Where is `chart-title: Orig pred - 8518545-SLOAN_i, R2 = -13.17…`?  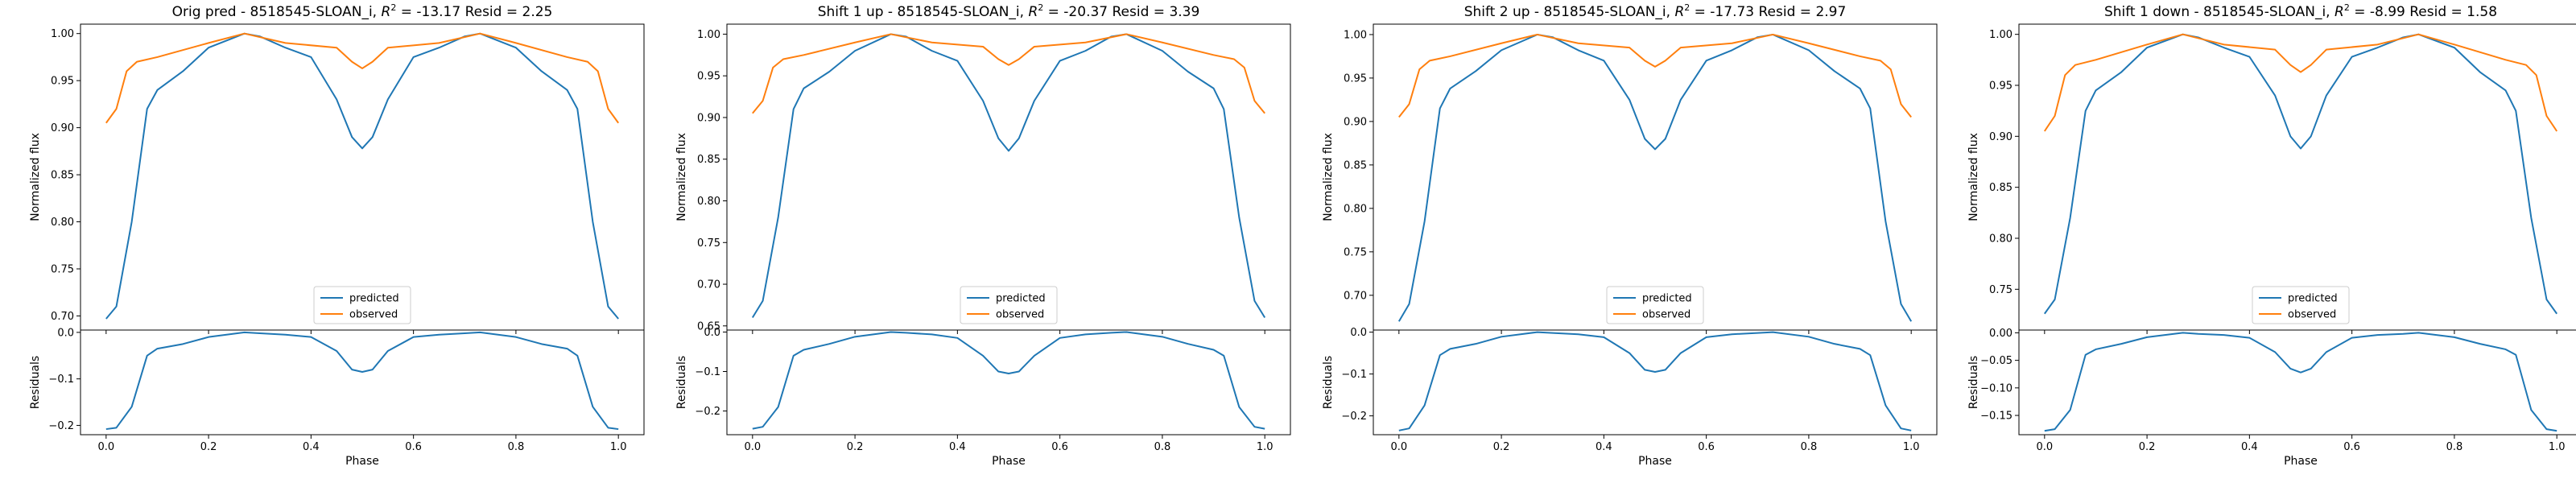 chart-title: Orig pred - 8518545-SLOAN_i, R2 = -13.17… is located at coordinates (362, 11).